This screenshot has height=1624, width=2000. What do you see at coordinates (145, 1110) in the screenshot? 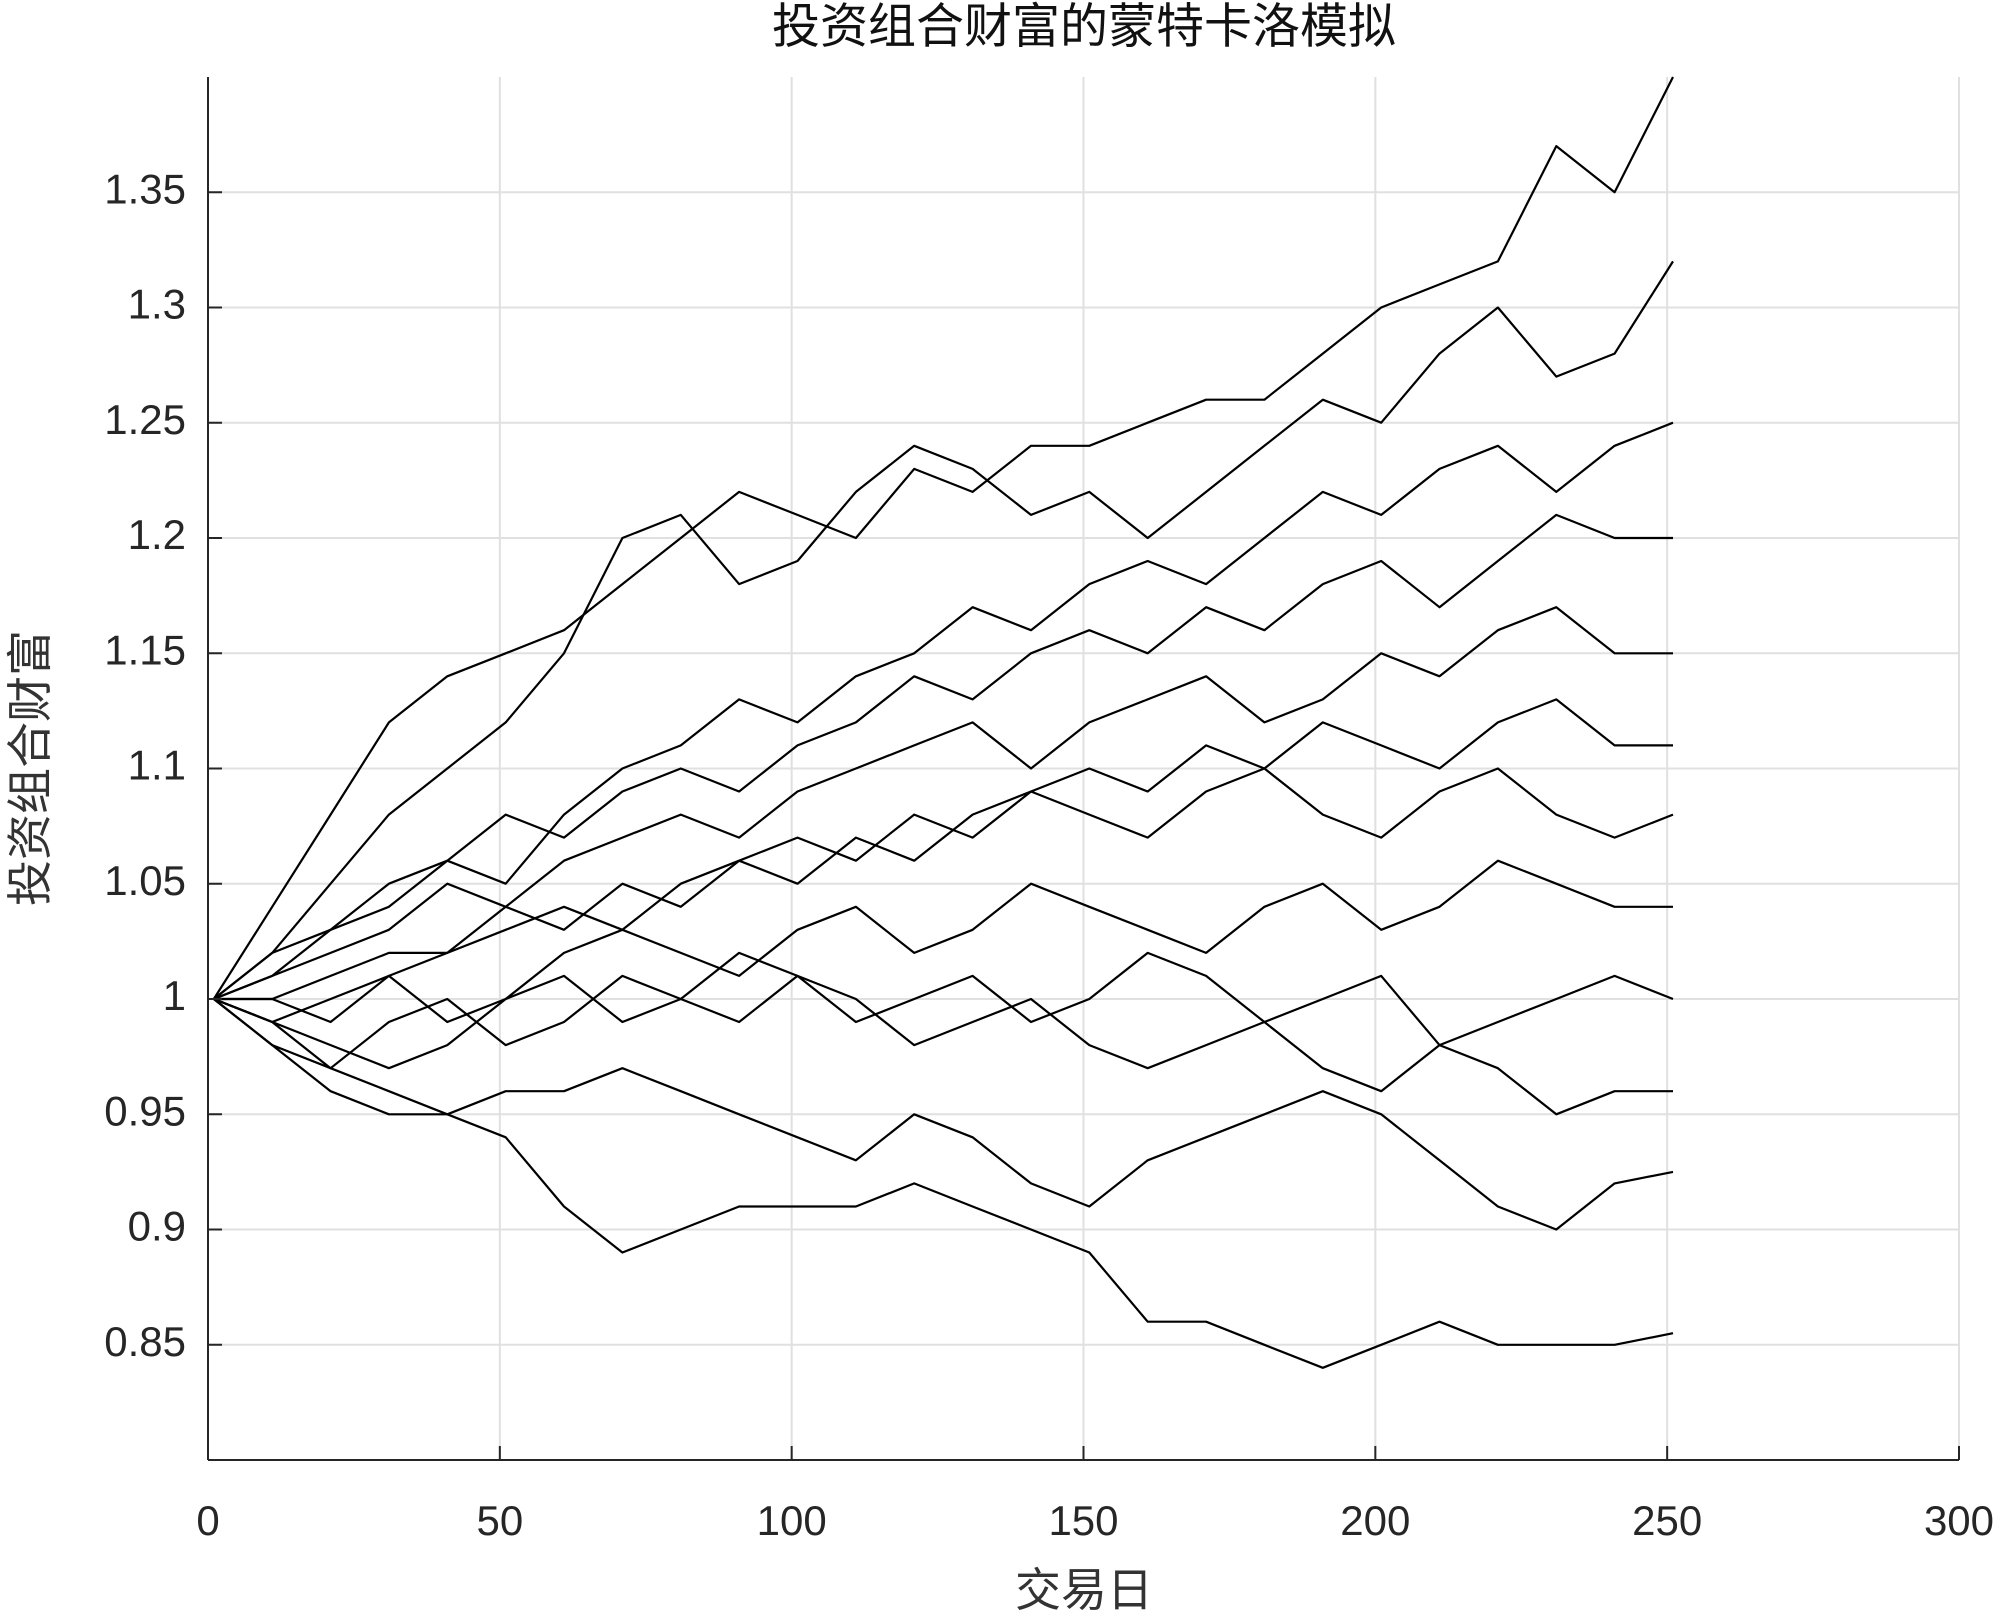
I see `y-tick-label: 0.95` at bounding box center [145, 1110].